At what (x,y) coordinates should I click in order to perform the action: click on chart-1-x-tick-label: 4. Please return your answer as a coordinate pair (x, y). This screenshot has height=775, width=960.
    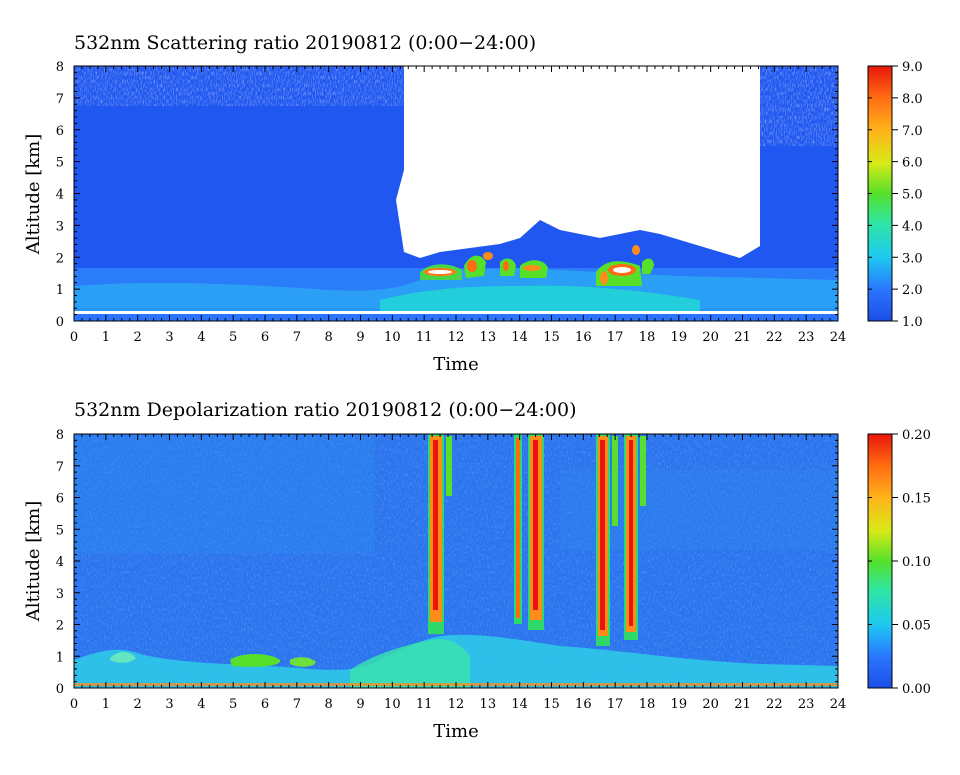
    Looking at the image, I should click on (201, 337).